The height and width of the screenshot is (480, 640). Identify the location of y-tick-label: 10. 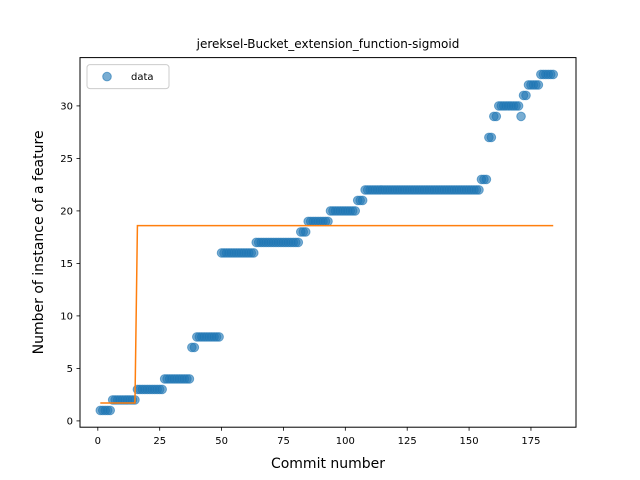
(66, 317).